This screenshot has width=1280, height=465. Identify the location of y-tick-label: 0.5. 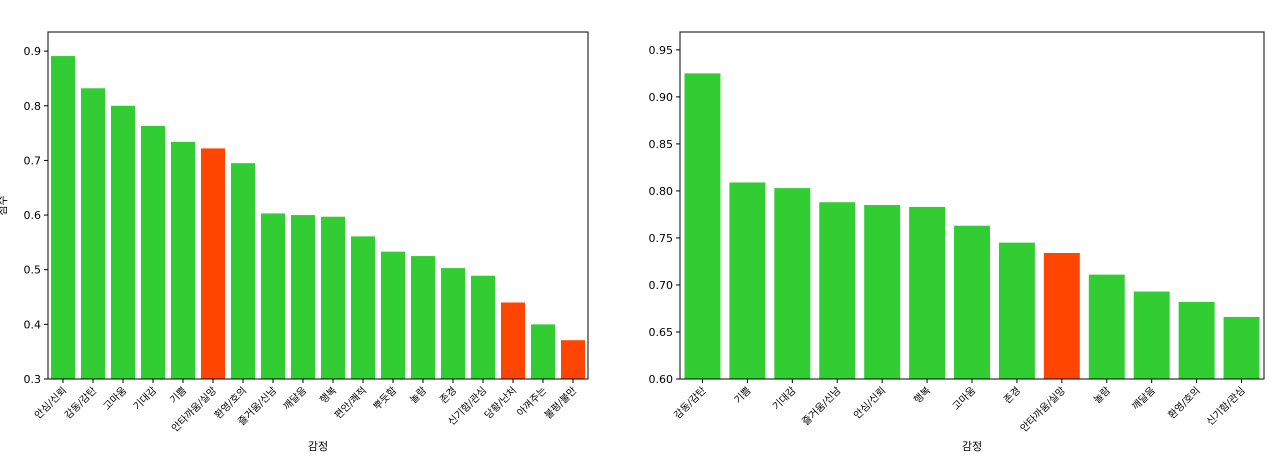
(33, 270).